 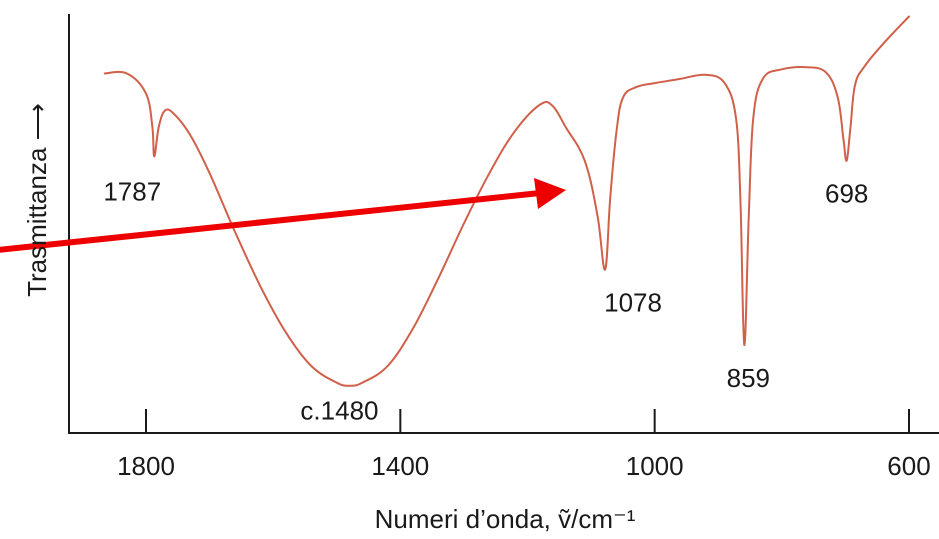 What do you see at coordinates (633, 303) in the screenshot?
I see `peak-label: 1078` at bounding box center [633, 303].